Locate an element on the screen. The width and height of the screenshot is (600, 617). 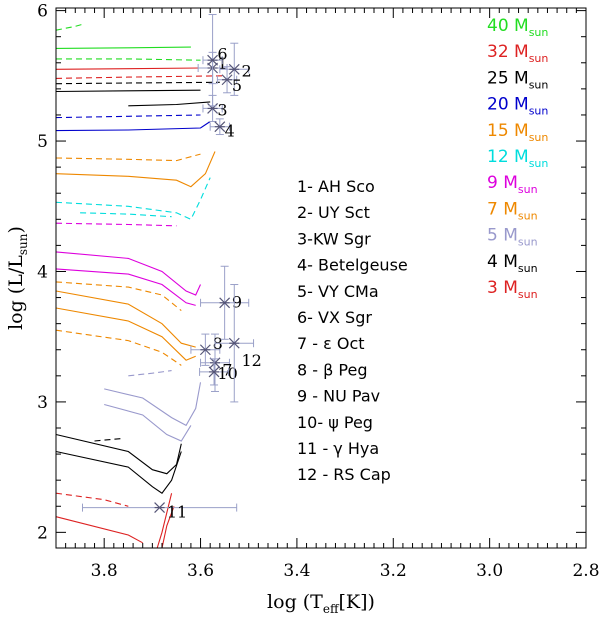
star-12: 12 is located at coordinates (238, 343).